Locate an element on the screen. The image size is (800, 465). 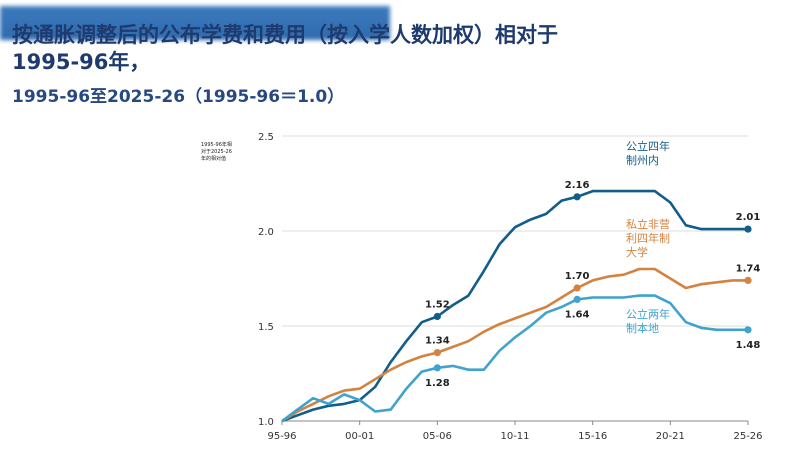
y-tick-label: 1.0 is located at coordinates (266, 422).